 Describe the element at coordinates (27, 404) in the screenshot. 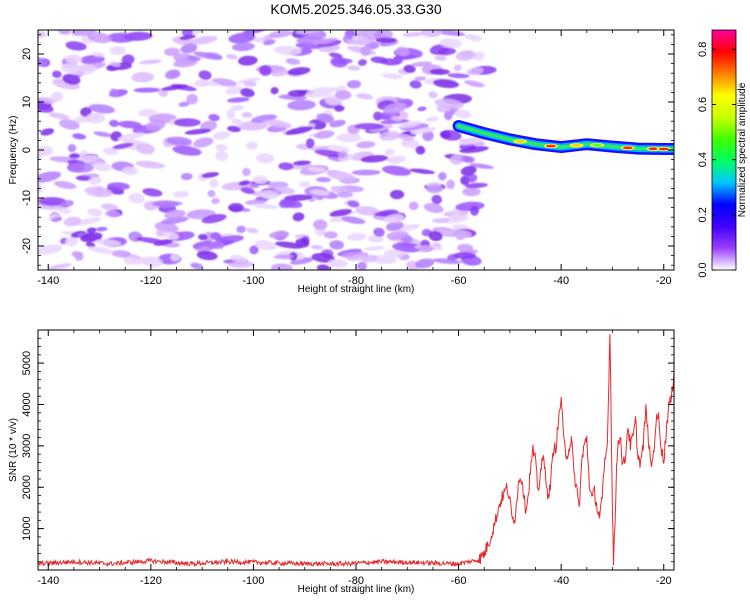

I see `snr-y-tick-label: 4000` at that location.